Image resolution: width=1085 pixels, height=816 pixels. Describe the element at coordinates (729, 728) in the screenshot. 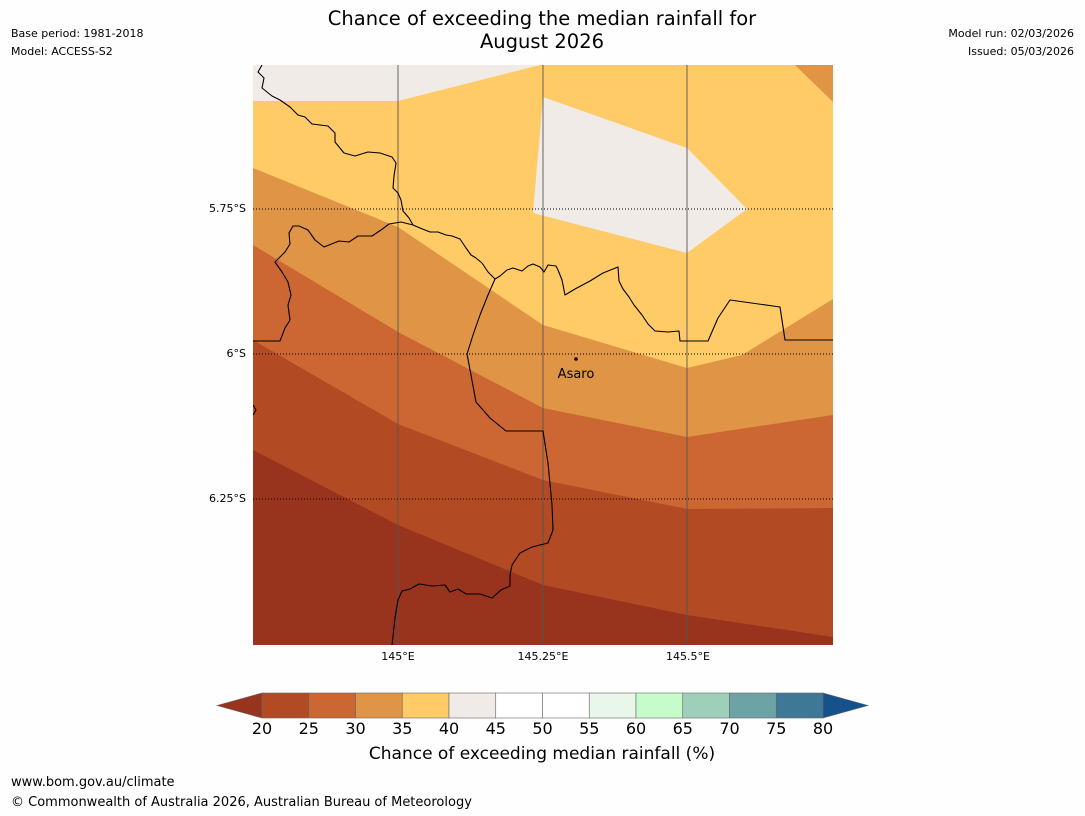

I see `colorbar-tick-70: 70` at that location.